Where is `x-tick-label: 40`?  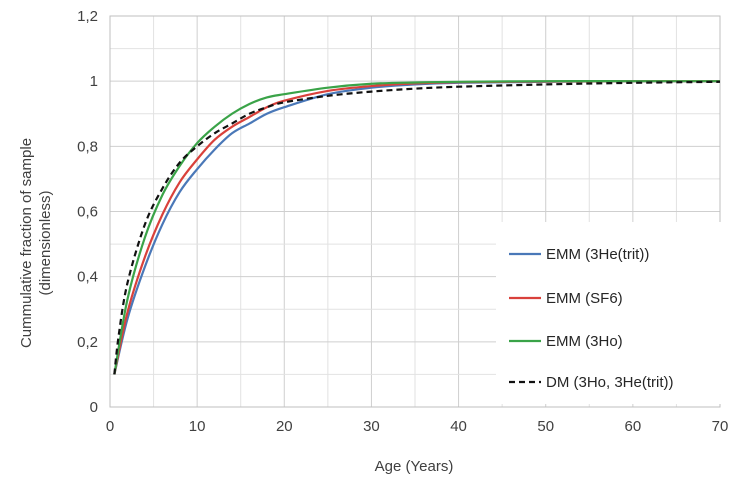 x-tick-label: 40 is located at coordinates (458, 426).